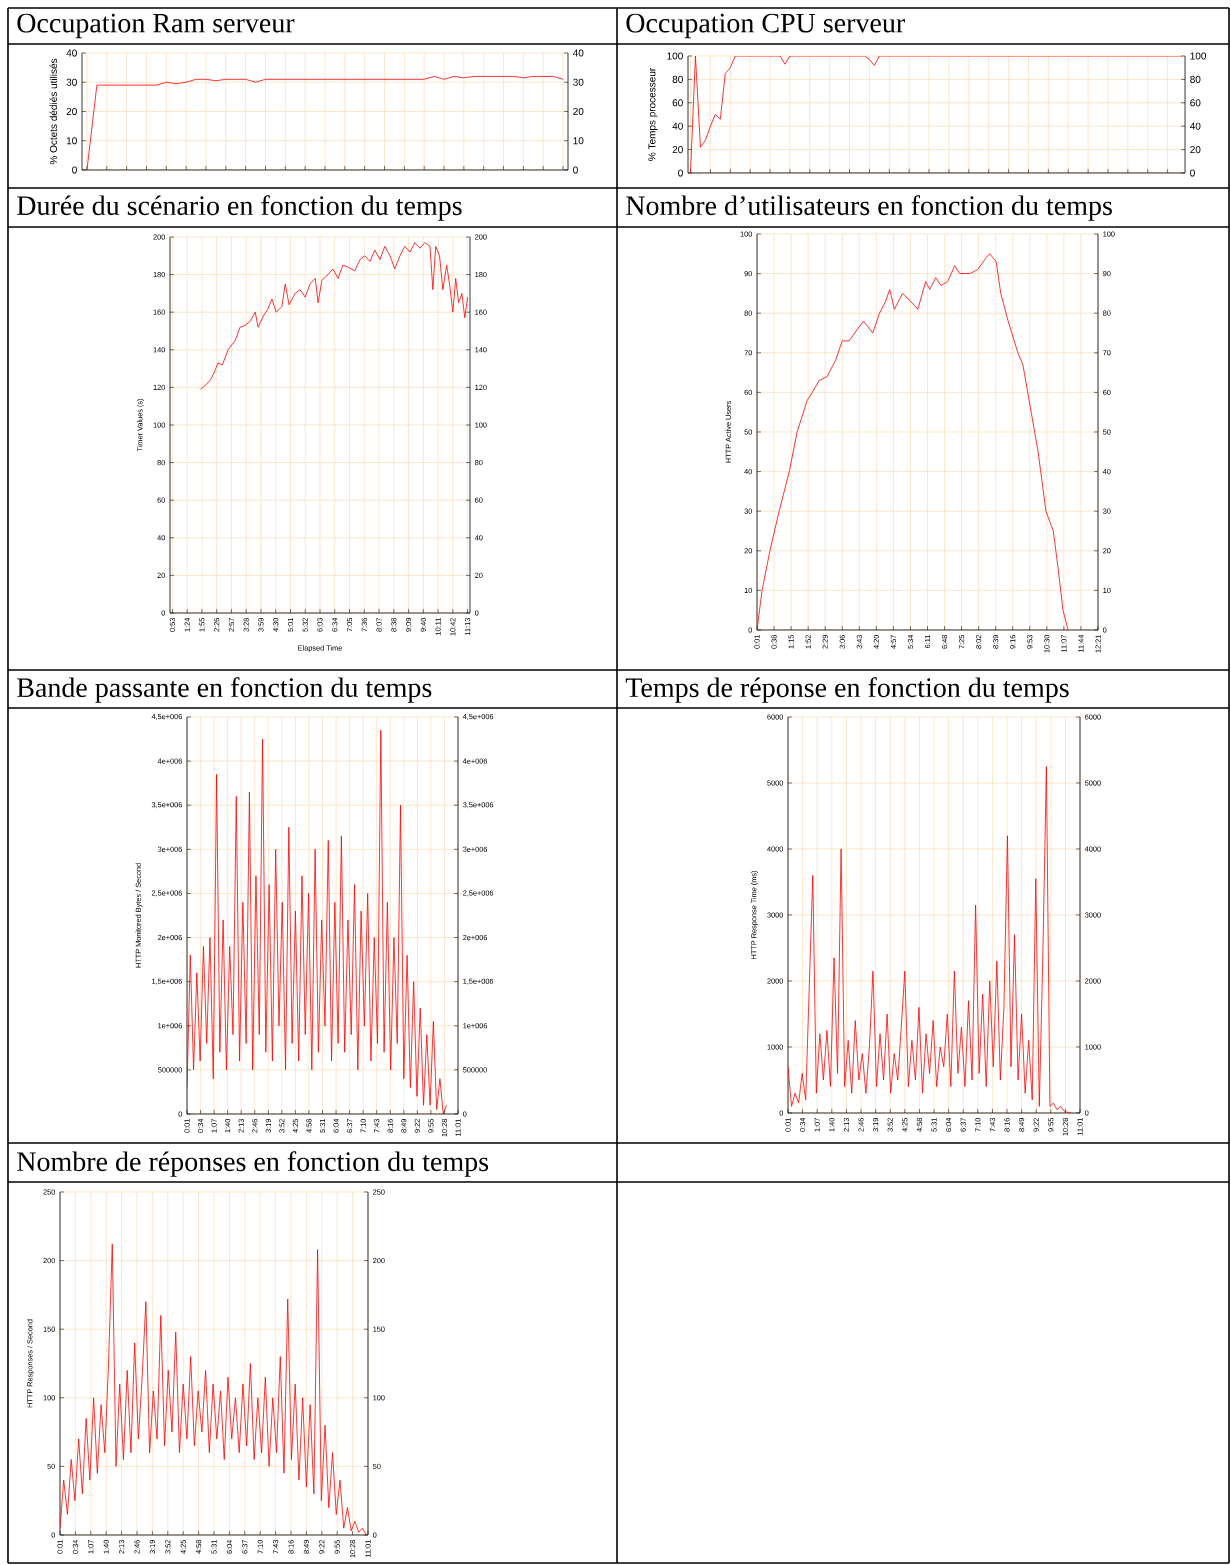 This screenshot has height=1565, width=1231. I want to click on chart-title: Durée du scénario en fonction du temps, so click(239, 208).